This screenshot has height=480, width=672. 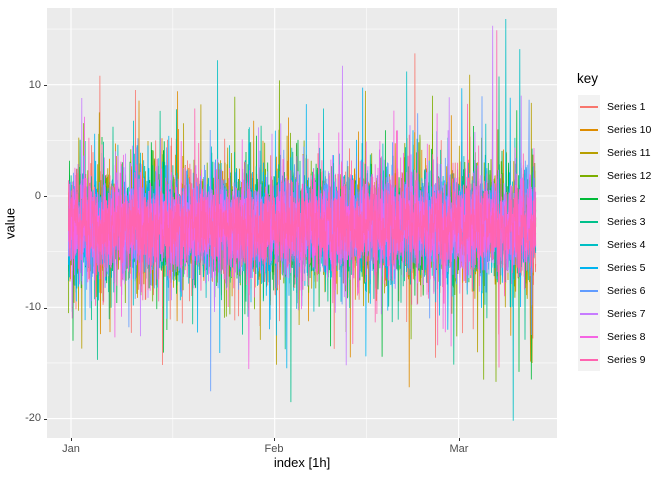 I want to click on legend-item: Series 2, so click(x=614, y=198).